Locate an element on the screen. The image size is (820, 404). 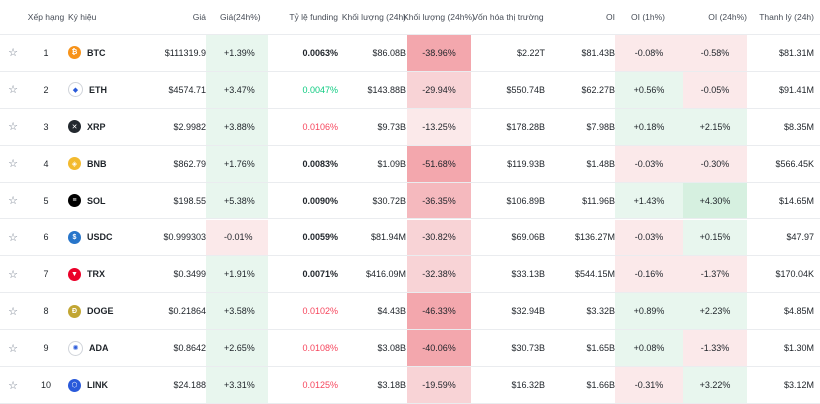
symbol-cell: ⬡ LINK is located at coordinates (118, 385).